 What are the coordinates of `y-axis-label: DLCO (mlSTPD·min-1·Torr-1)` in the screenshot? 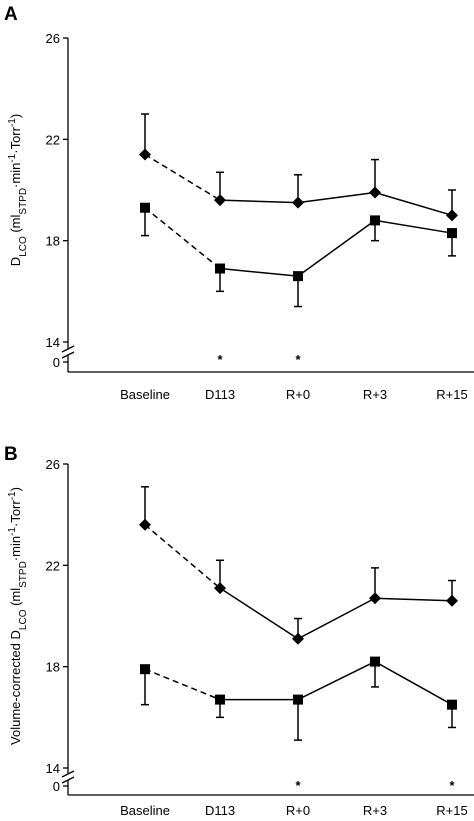 It's located at (18, 190).